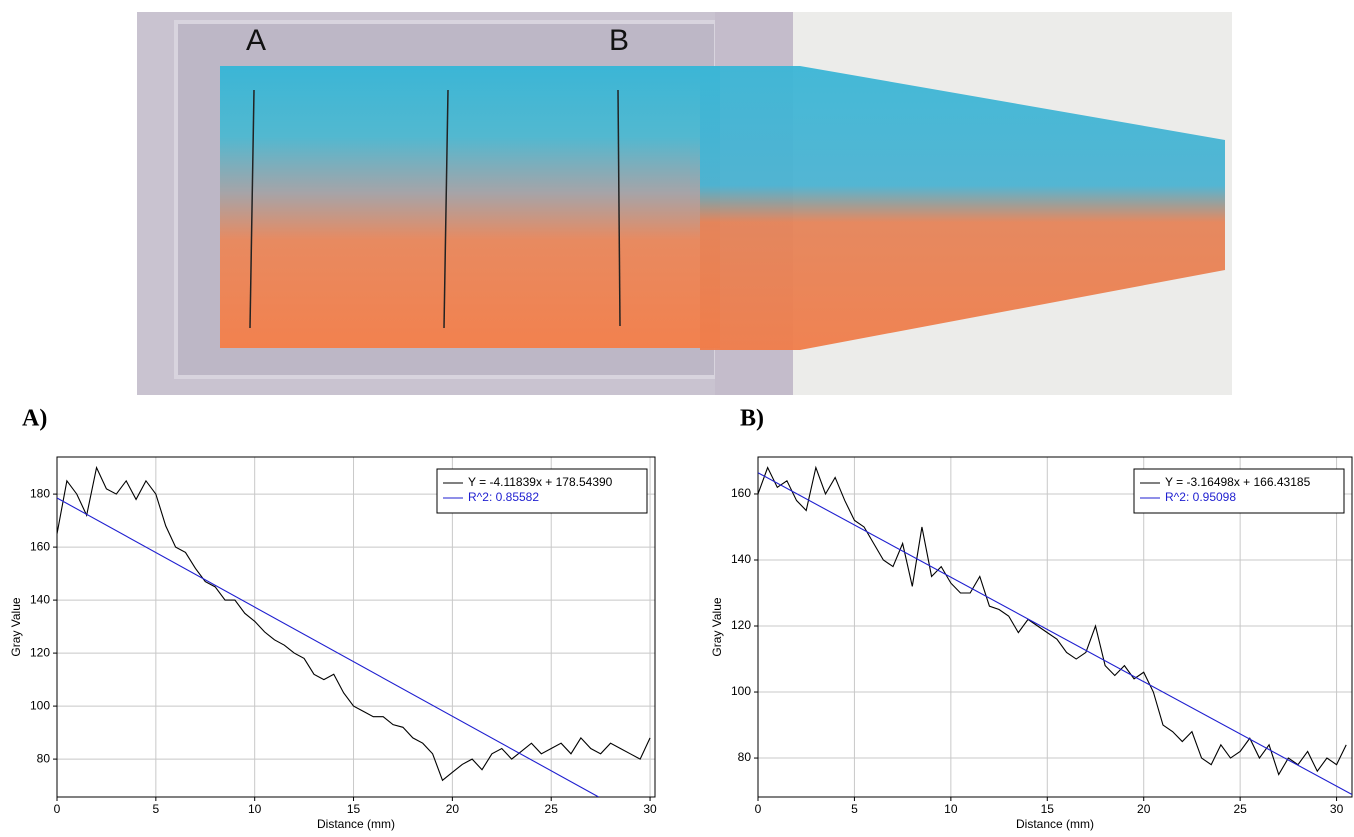 This screenshot has height=837, width=1354. What do you see at coordinates (752, 419) in the screenshot?
I see `panel-label: B)` at bounding box center [752, 419].